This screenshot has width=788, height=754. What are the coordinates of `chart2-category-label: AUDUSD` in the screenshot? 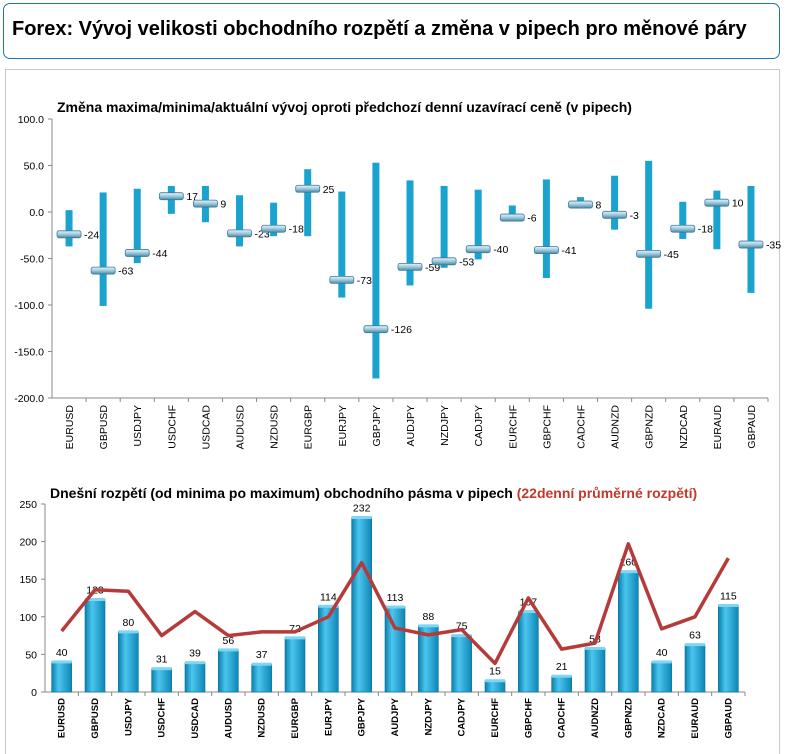 It's located at (228, 718).